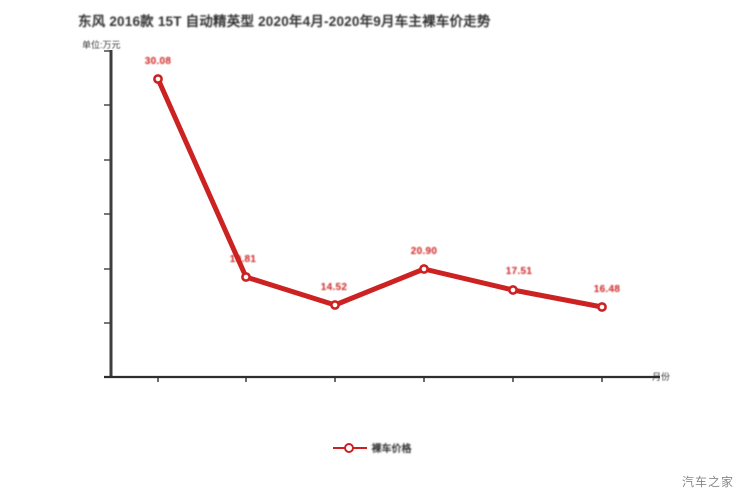 The image size is (744, 496). Describe the element at coordinates (334, 287) in the screenshot. I see `data-point-label: 14.52` at that location.